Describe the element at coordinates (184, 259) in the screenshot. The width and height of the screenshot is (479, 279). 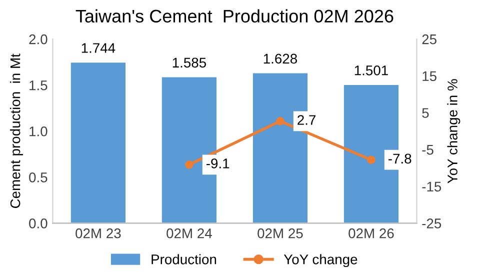
I see `legend-label: Production` at that location.